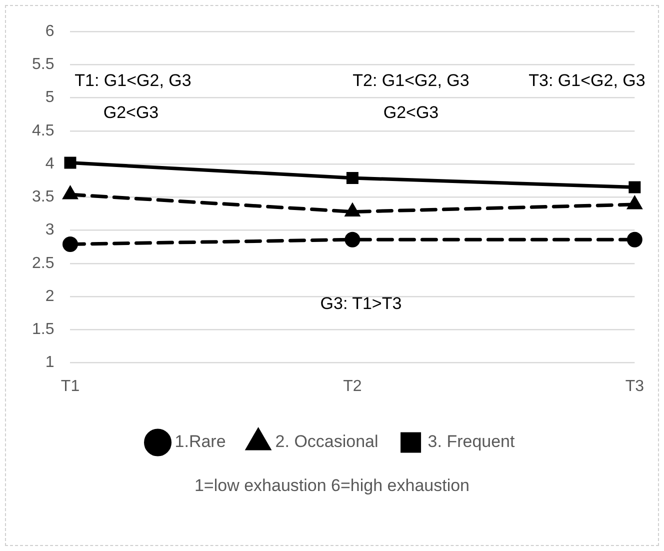 The width and height of the screenshot is (664, 551). I want to click on annotation: T1: G1<G2, G3, so click(133, 81).